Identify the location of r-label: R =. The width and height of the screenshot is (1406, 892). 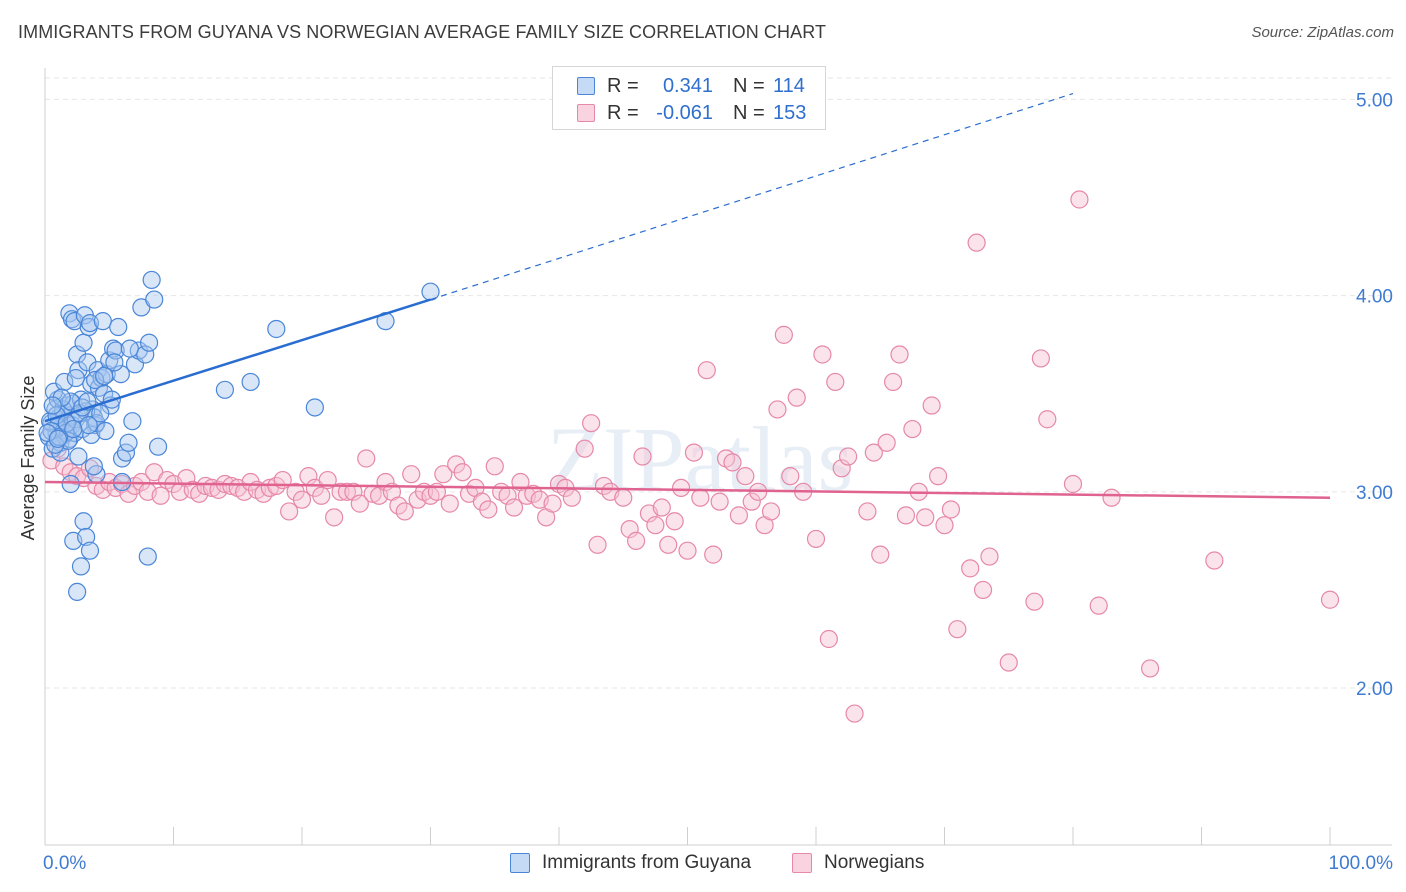
(623, 85).